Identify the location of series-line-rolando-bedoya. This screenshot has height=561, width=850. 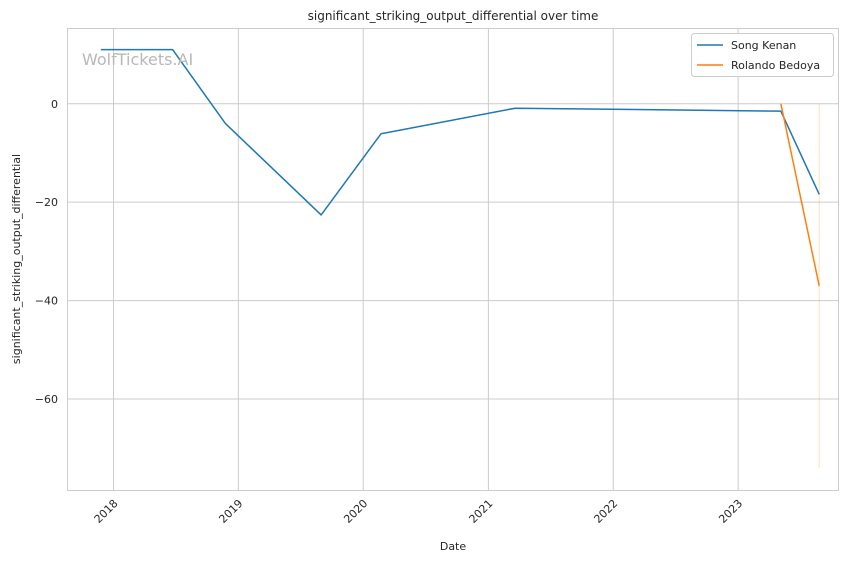
(800, 194).